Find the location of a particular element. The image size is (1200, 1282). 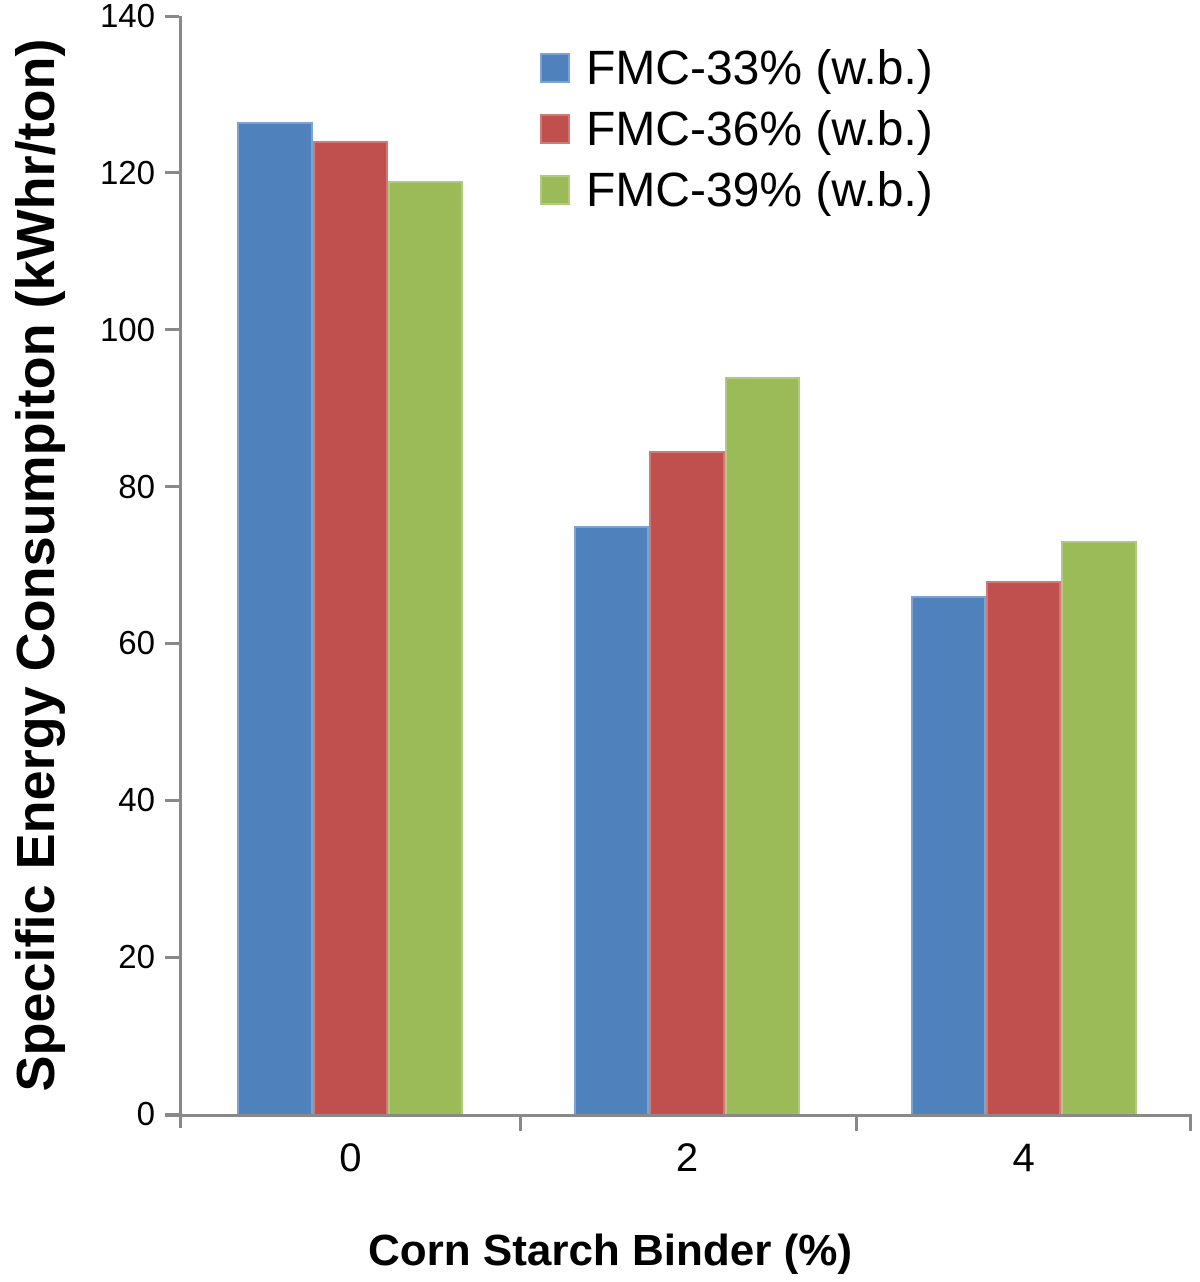

y-tick-label: 60 is located at coordinates (136, 643).